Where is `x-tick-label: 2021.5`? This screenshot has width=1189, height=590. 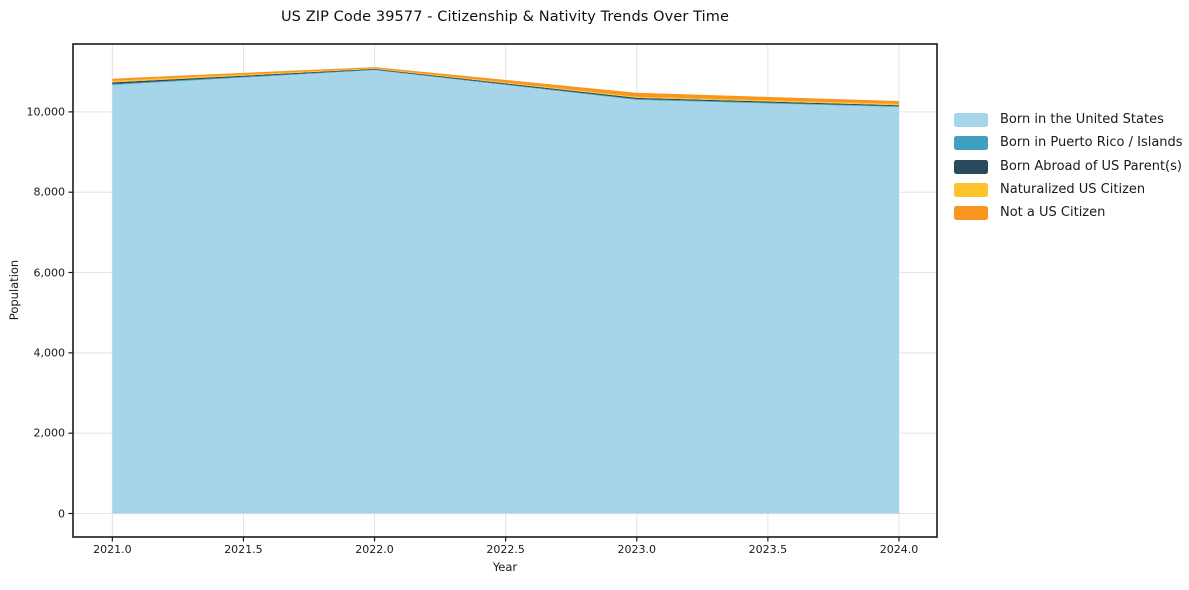 x-tick-label: 2021.5 is located at coordinates (243, 549).